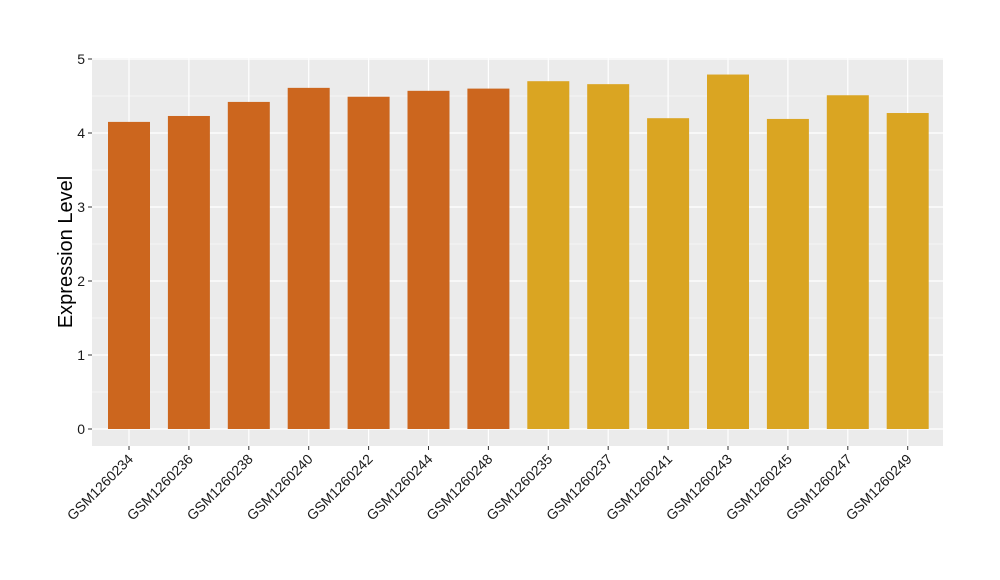 The height and width of the screenshot is (580, 1000). I want to click on bar-GSM1260247, so click(847, 262).